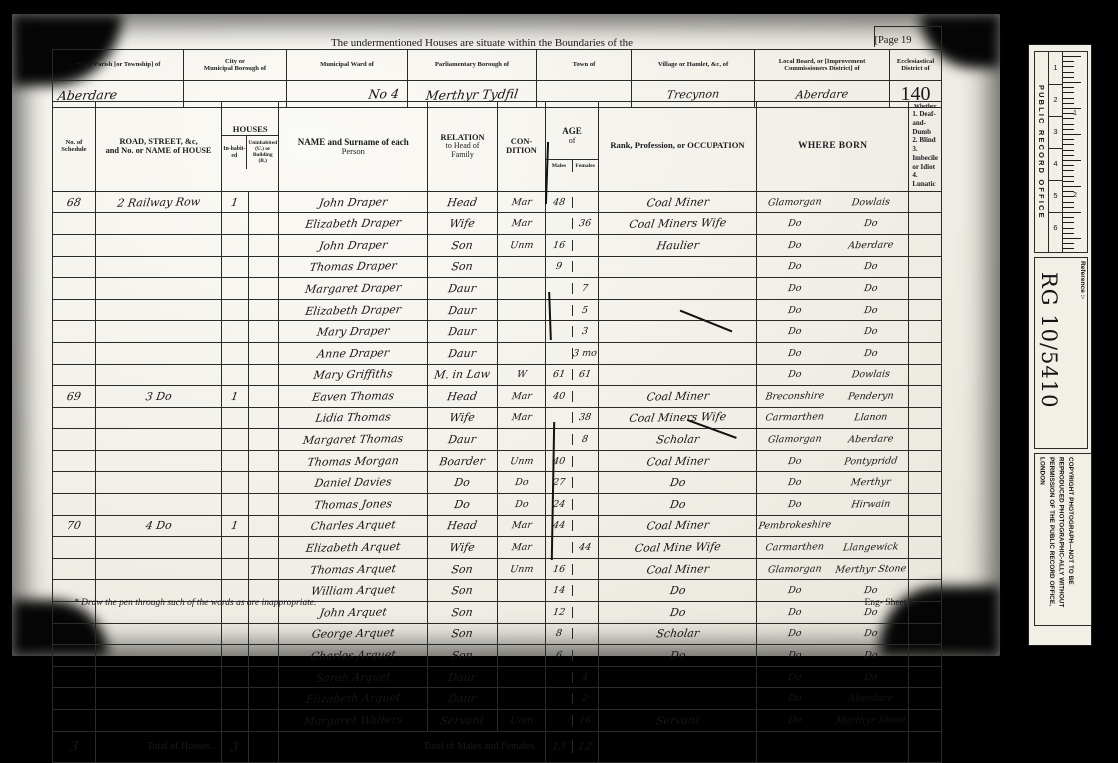 This screenshot has width=1118, height=763. I want to click on cell-occupation: Do, so click(677, 655).